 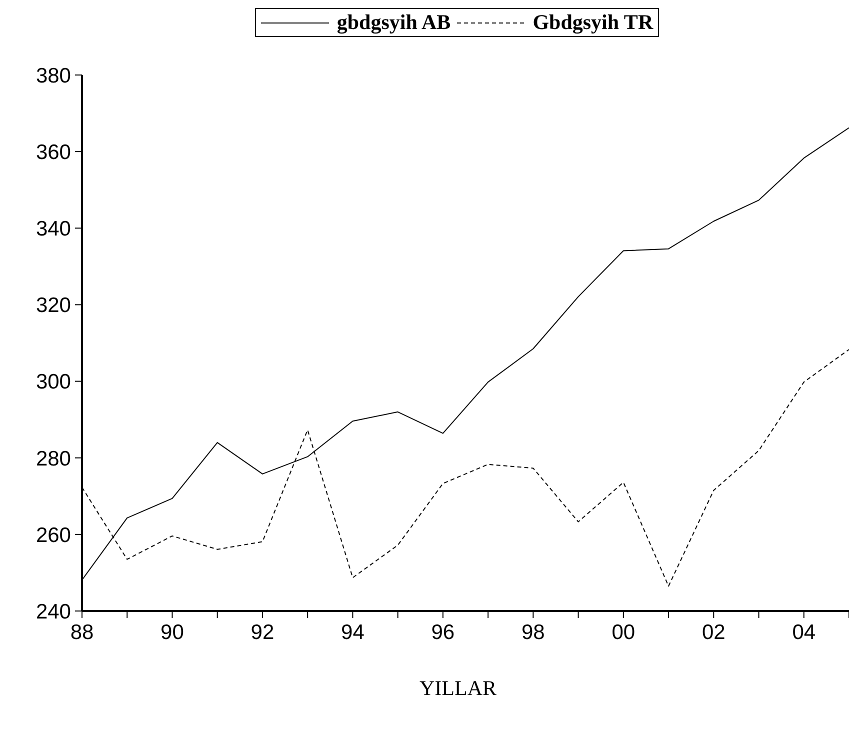 What do you see at coordinates (443, 632) in the screenshot?
I see `x-tick-label: 96` at bounding box center [443, 632].